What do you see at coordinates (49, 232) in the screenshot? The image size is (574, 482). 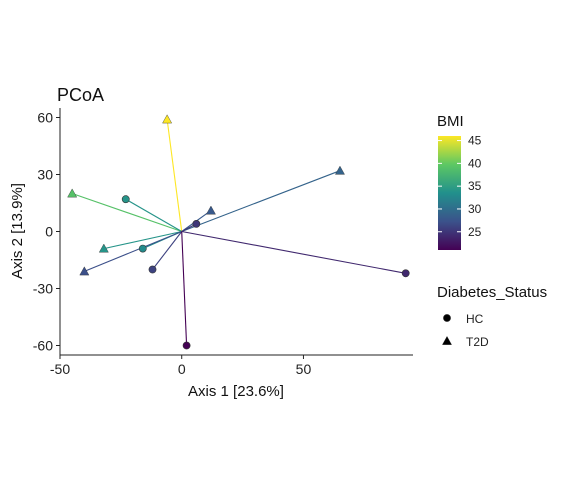 I see `y-tick-label: 0` at bounding box center [49, 232].